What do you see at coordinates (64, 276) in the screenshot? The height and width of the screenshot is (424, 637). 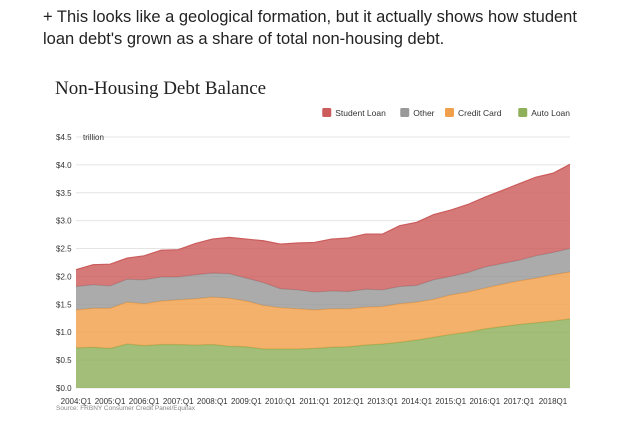 I see `y-tick-label: $2.0` at bounding box center [64, 276].